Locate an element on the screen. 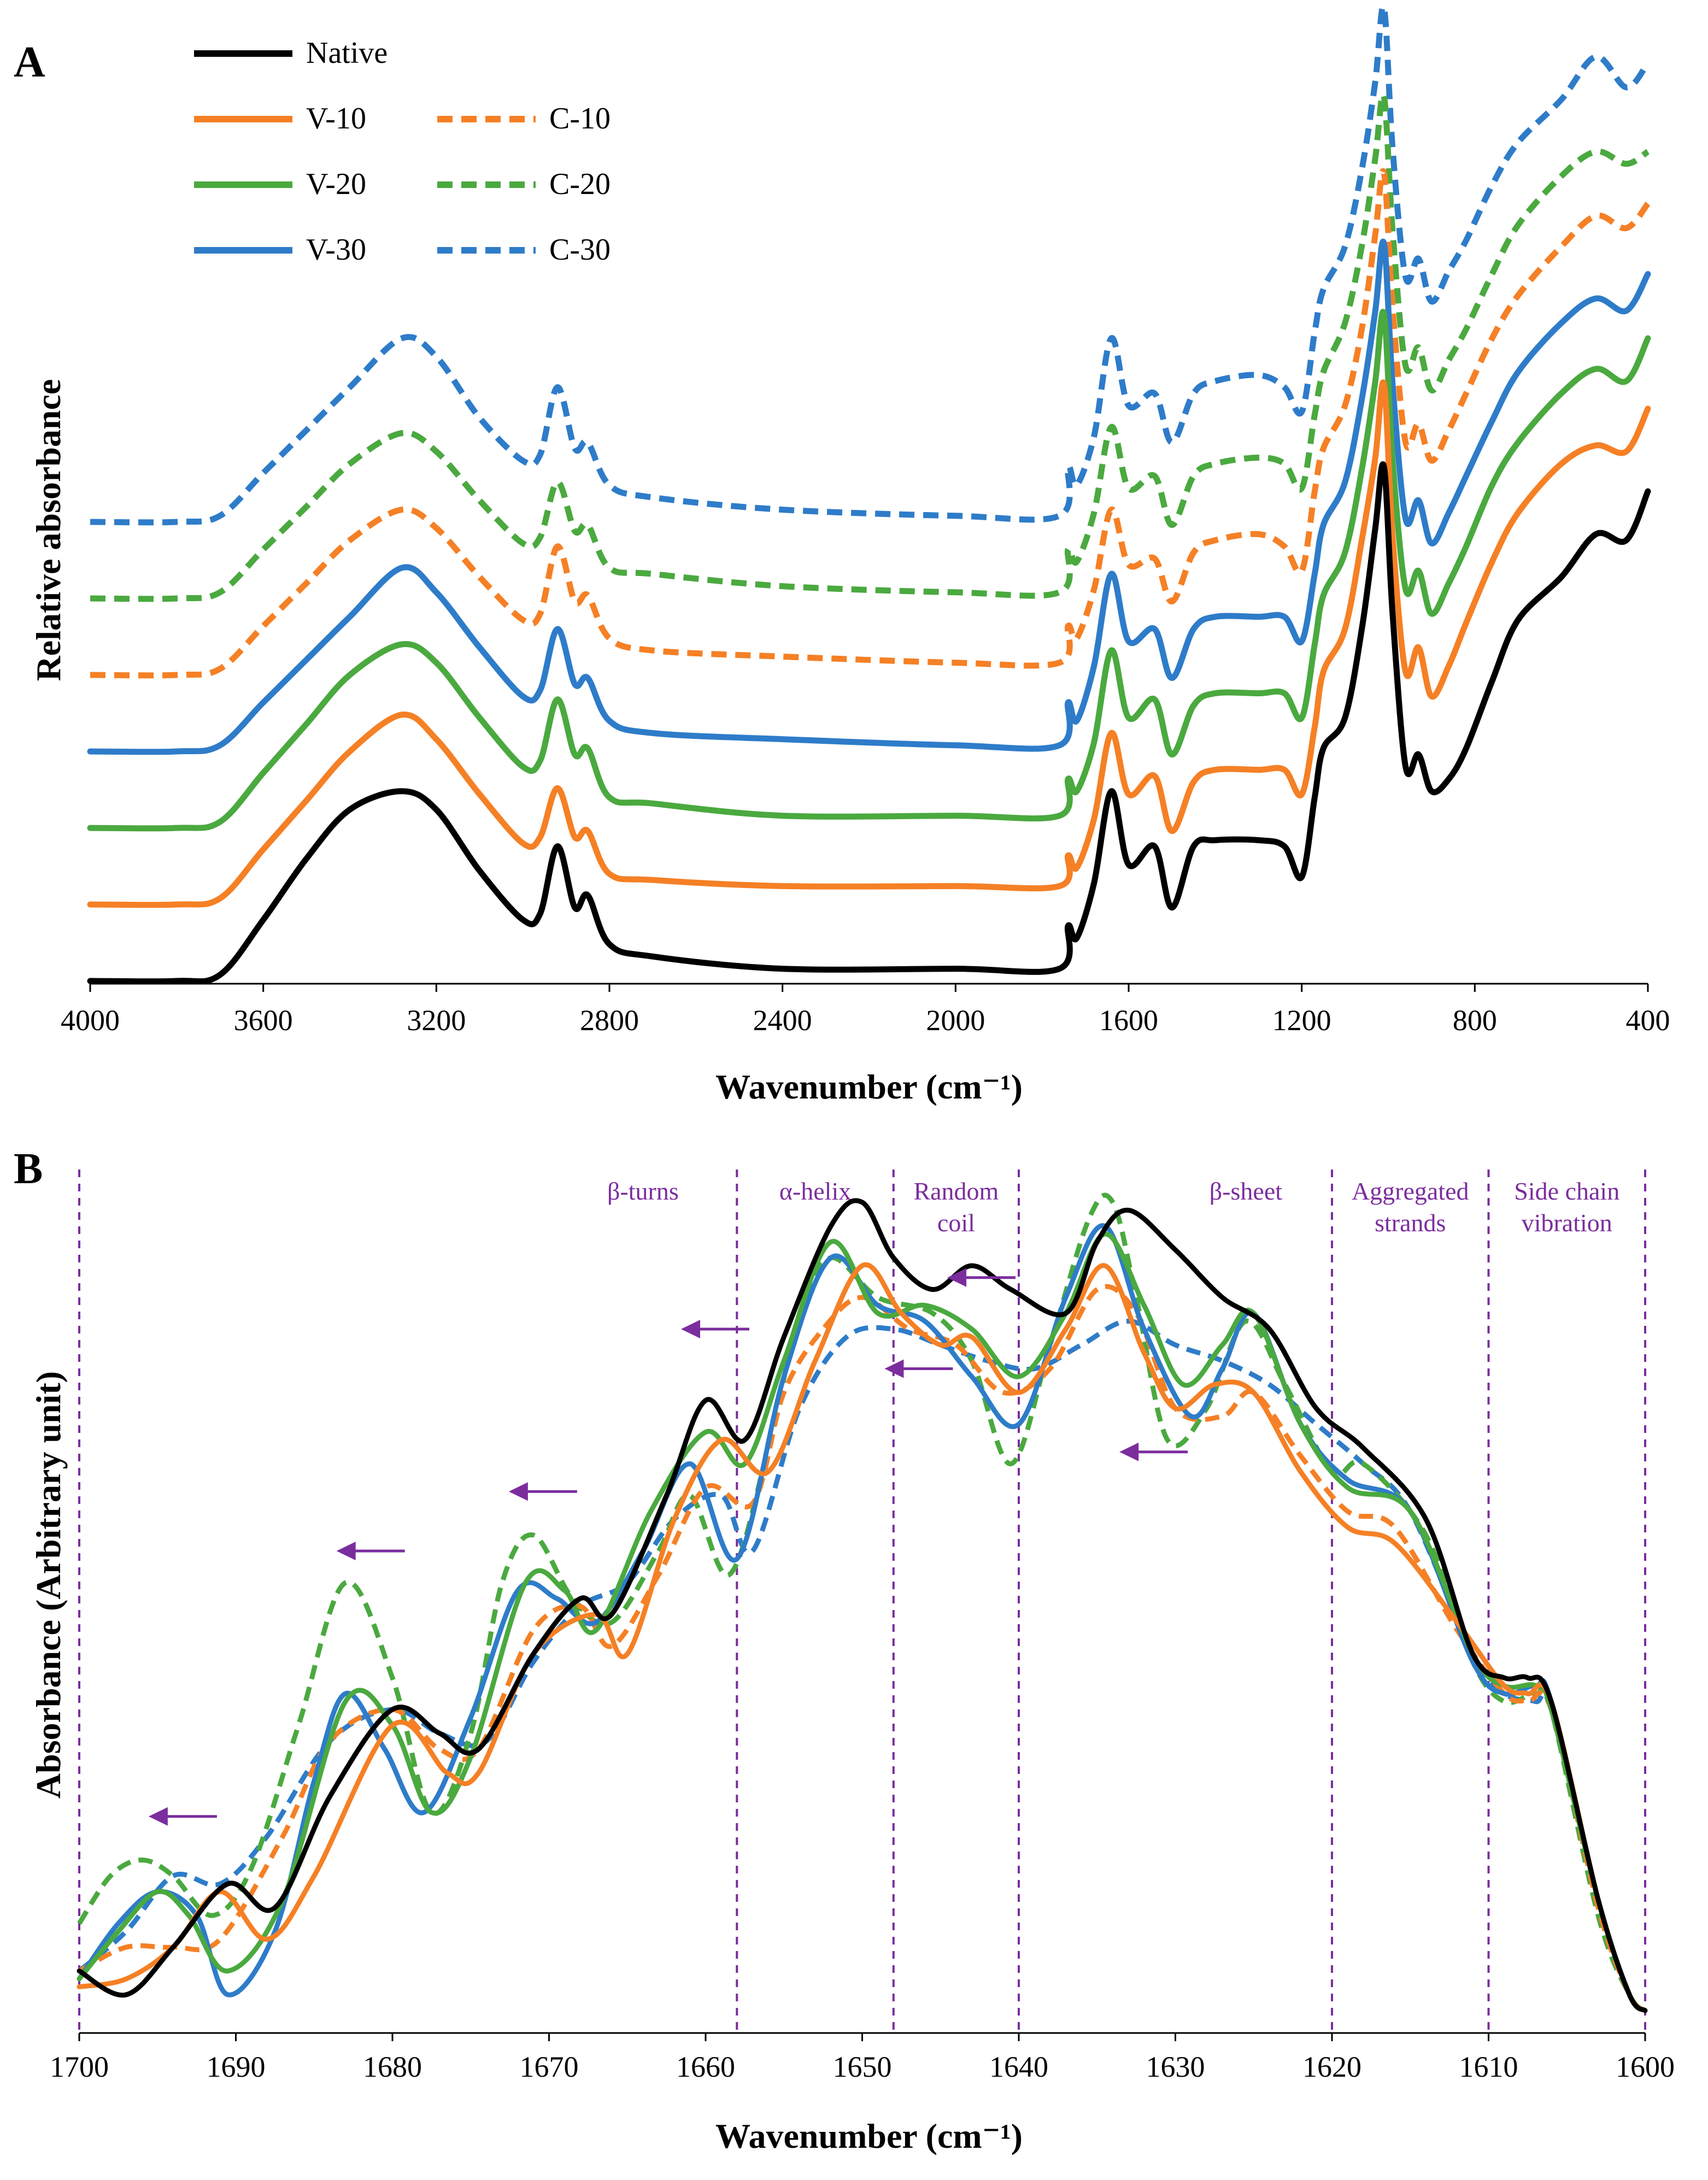 The image size is (1708, 2180). panel-a-y-axis-title: Relative absorbance is located at coordinates (48, 530).